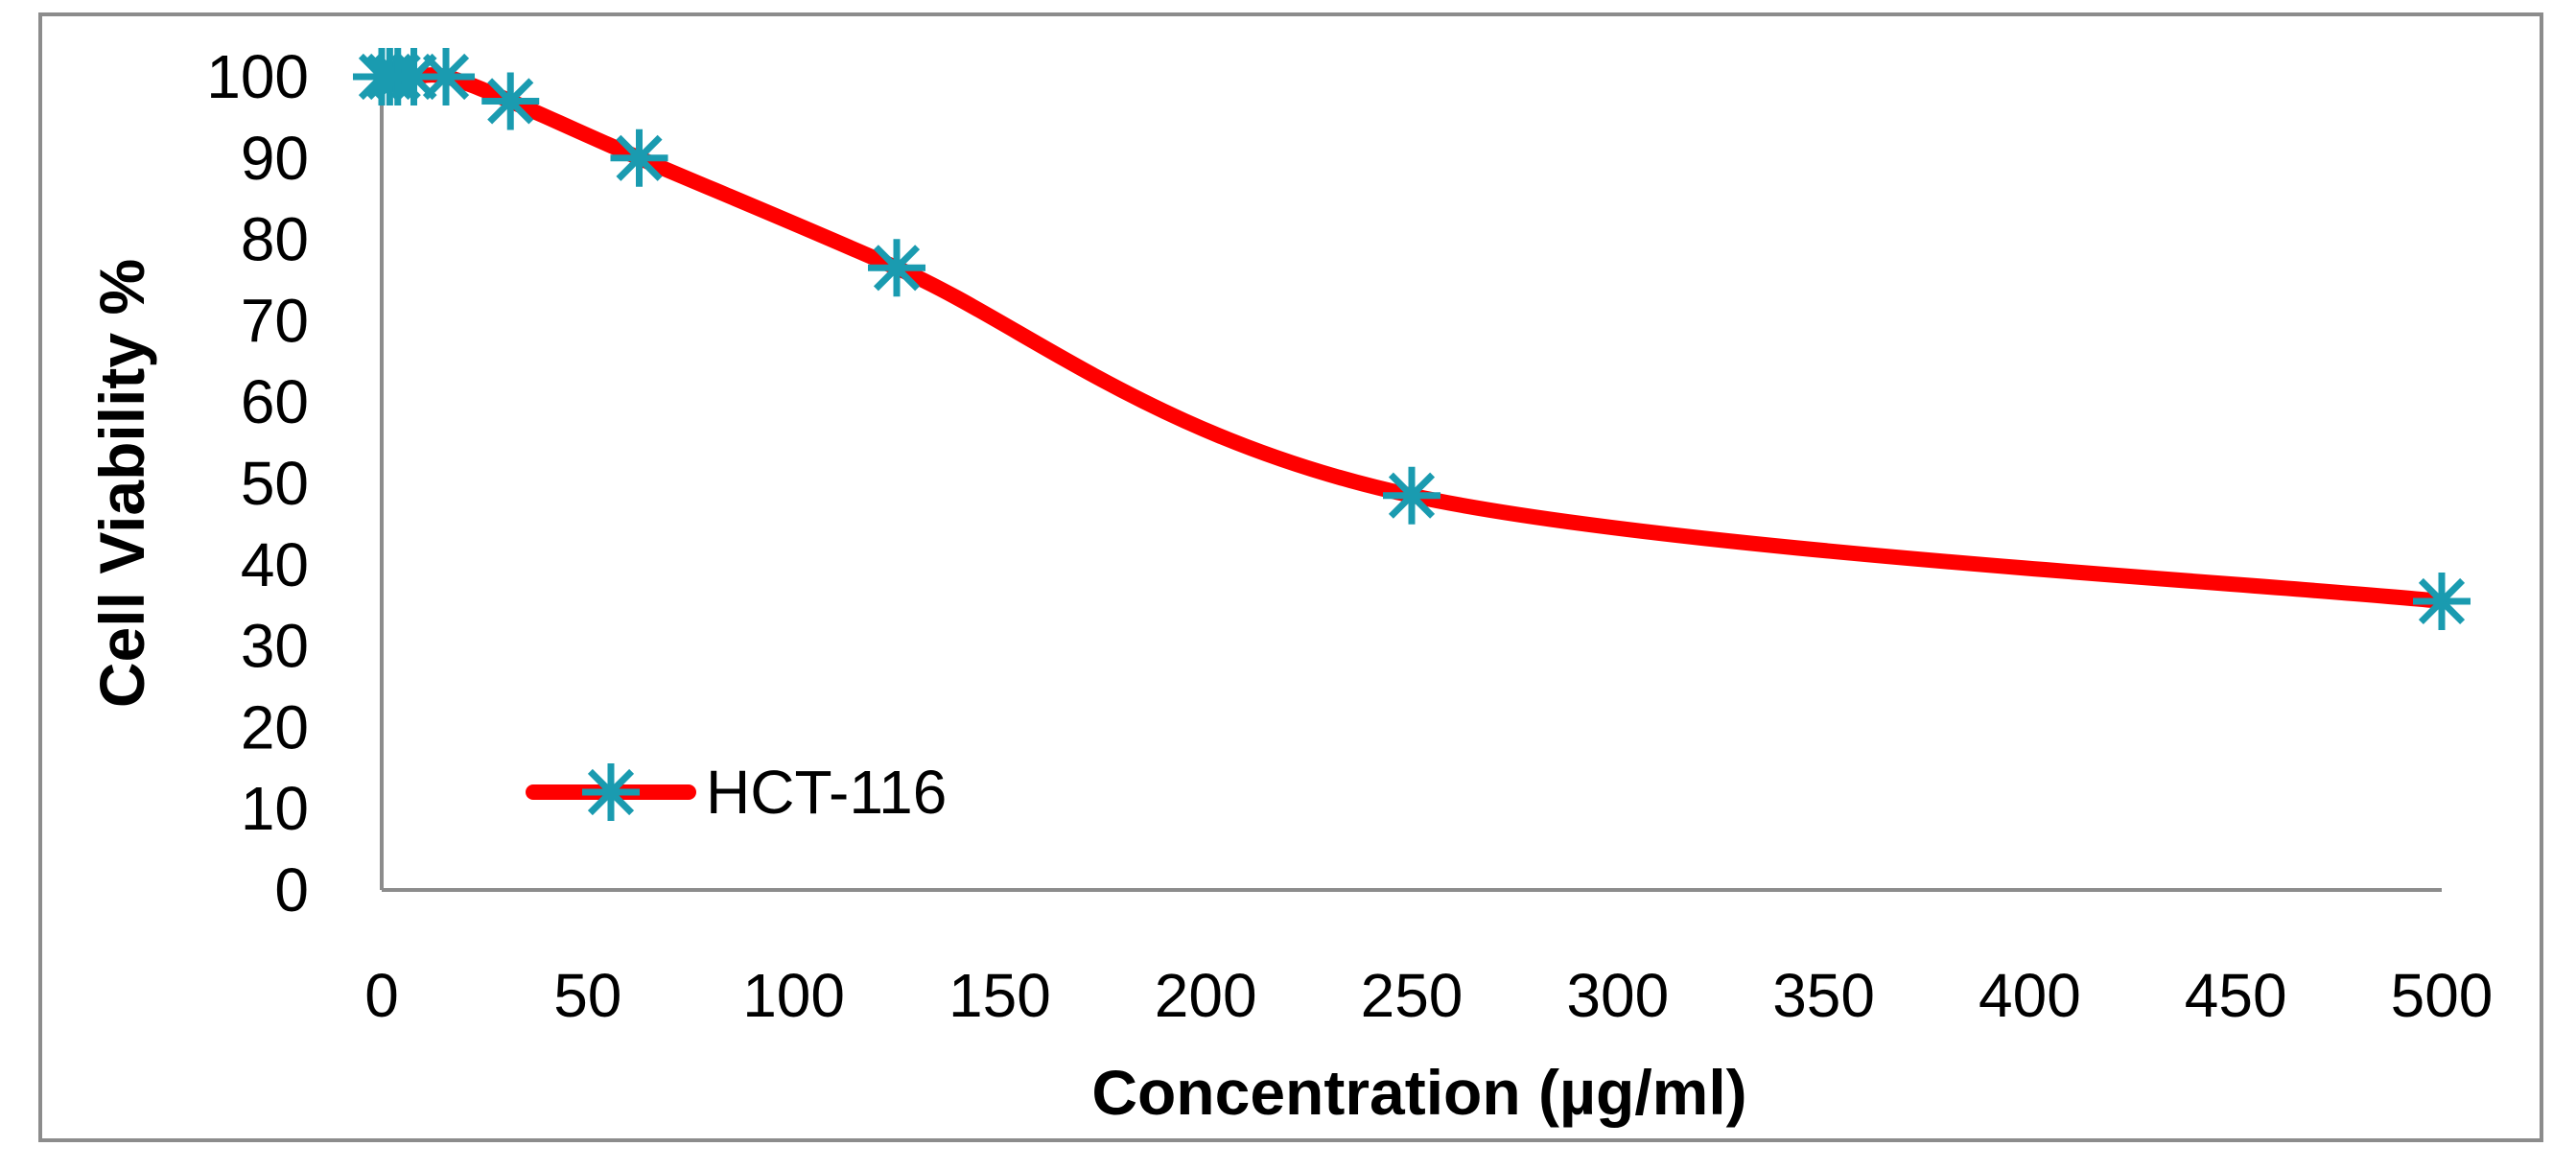  What do you see at coordinates (1617, 995) in the screenshot?
I see `x-tick-label: 300` at bounding box center [1617, 995].